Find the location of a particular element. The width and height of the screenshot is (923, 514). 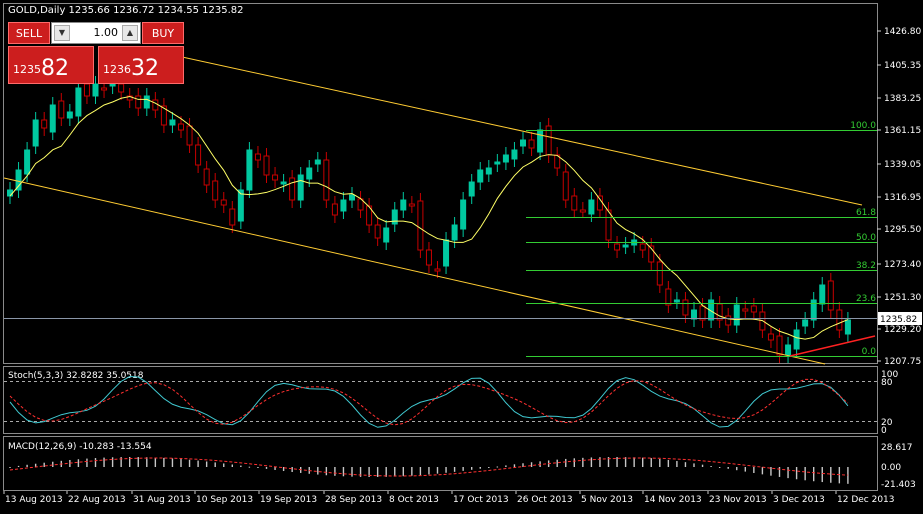

volume-input: ▼ 1.00 ▲ is located at coordinates (96, 33).